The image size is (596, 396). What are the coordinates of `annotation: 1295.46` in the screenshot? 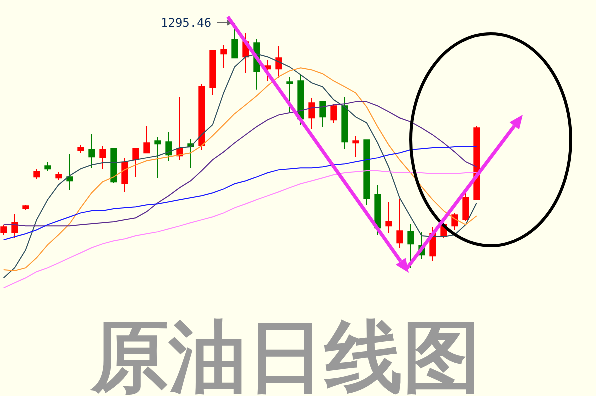 It's located at (186, 23).